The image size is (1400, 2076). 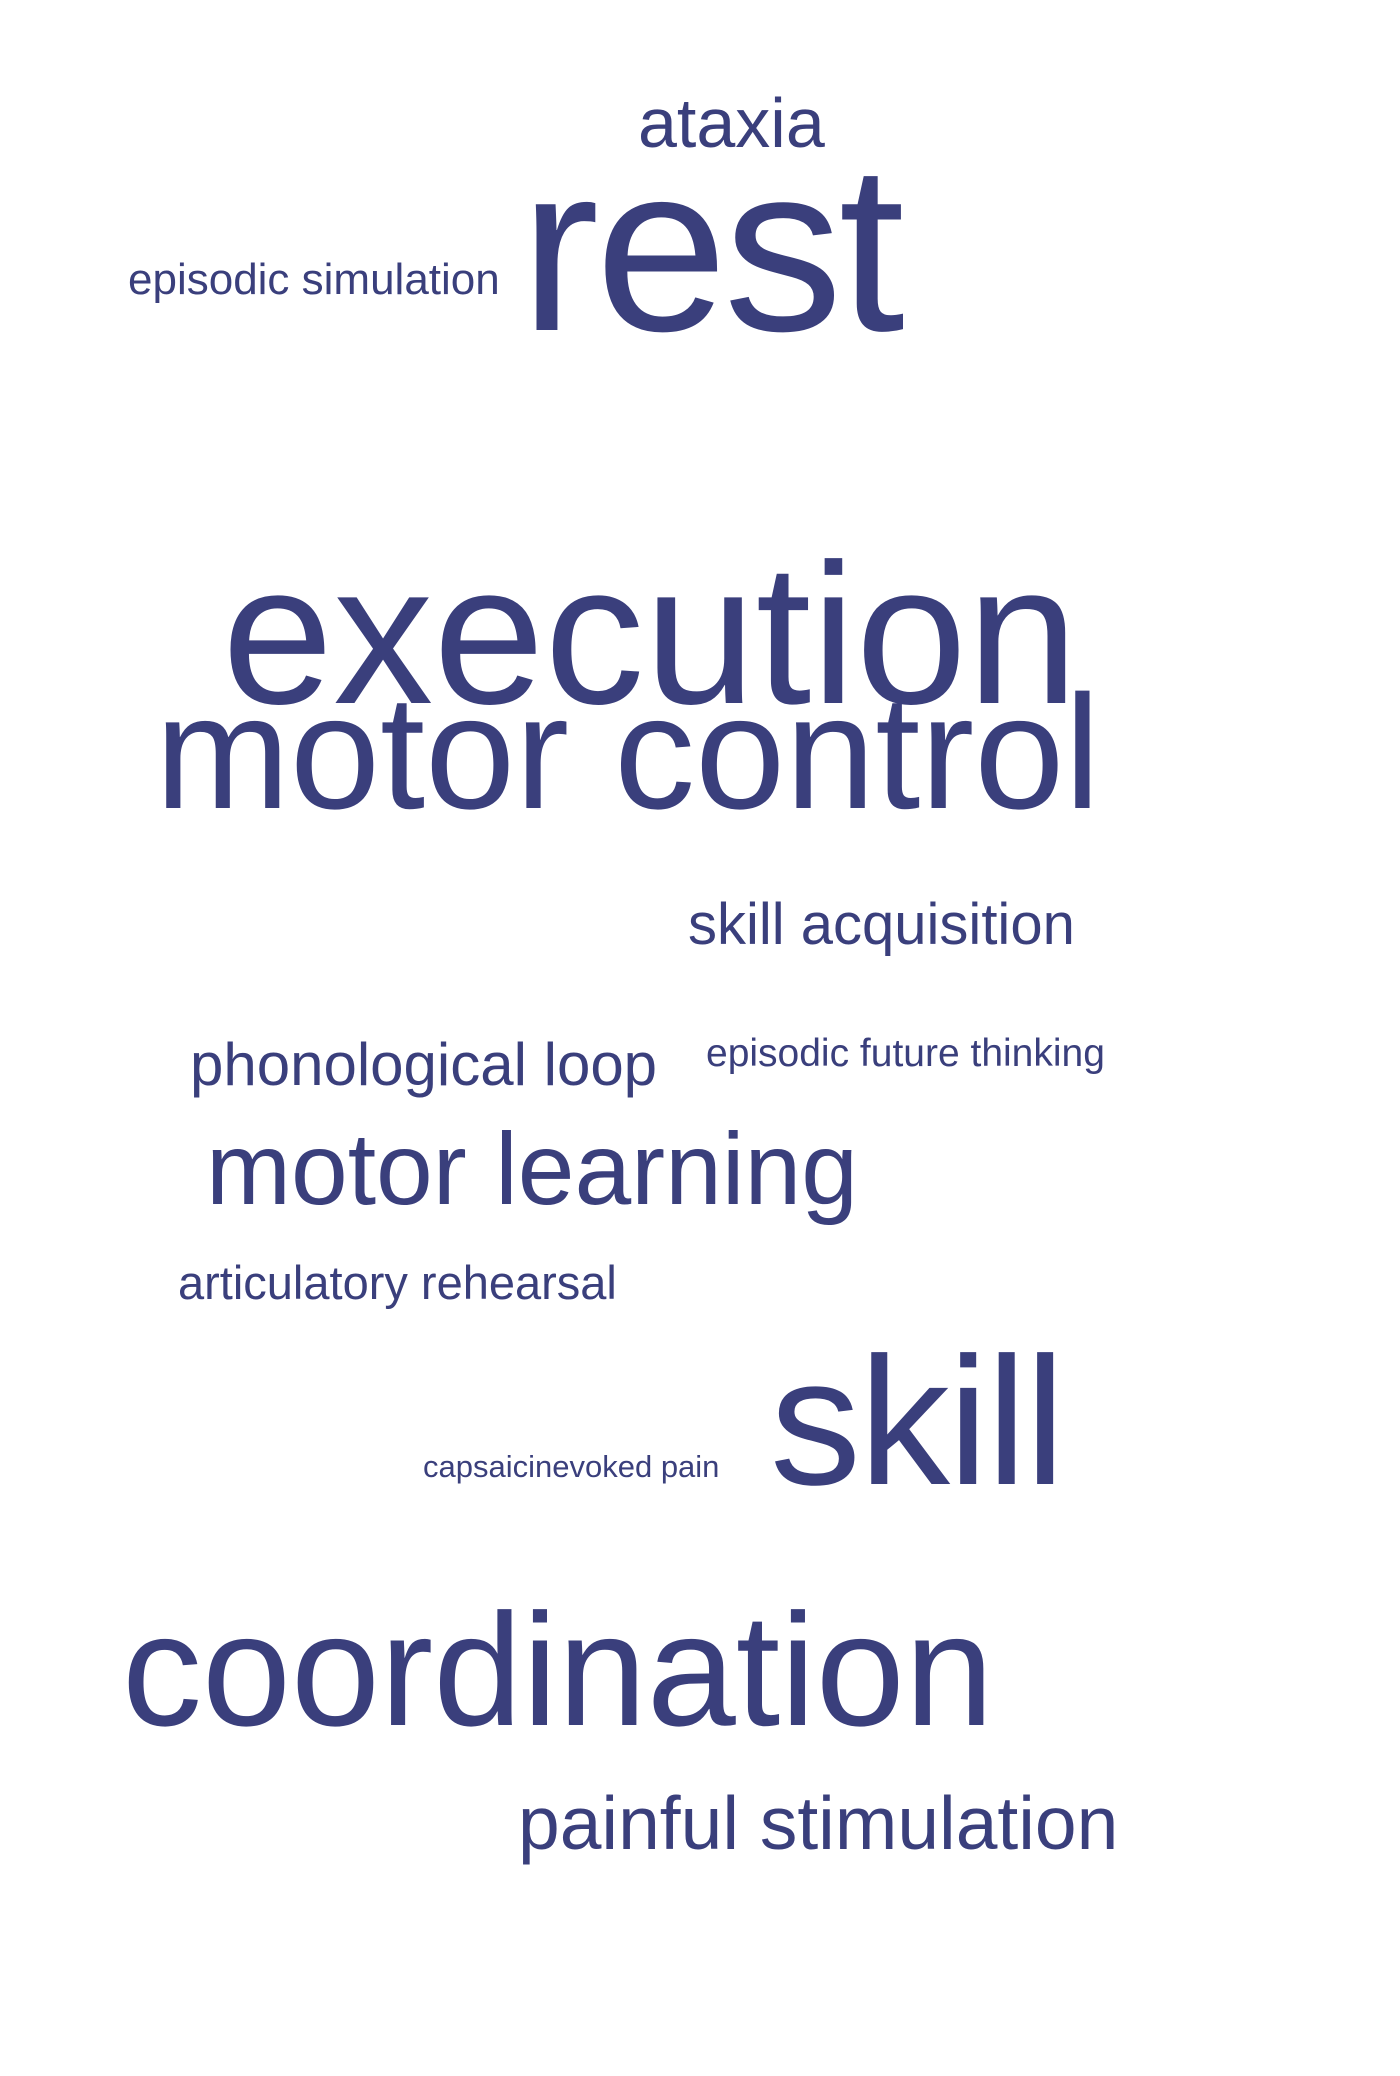 I want to click on word-motor-control: motor control, so click(x=628, y=752).